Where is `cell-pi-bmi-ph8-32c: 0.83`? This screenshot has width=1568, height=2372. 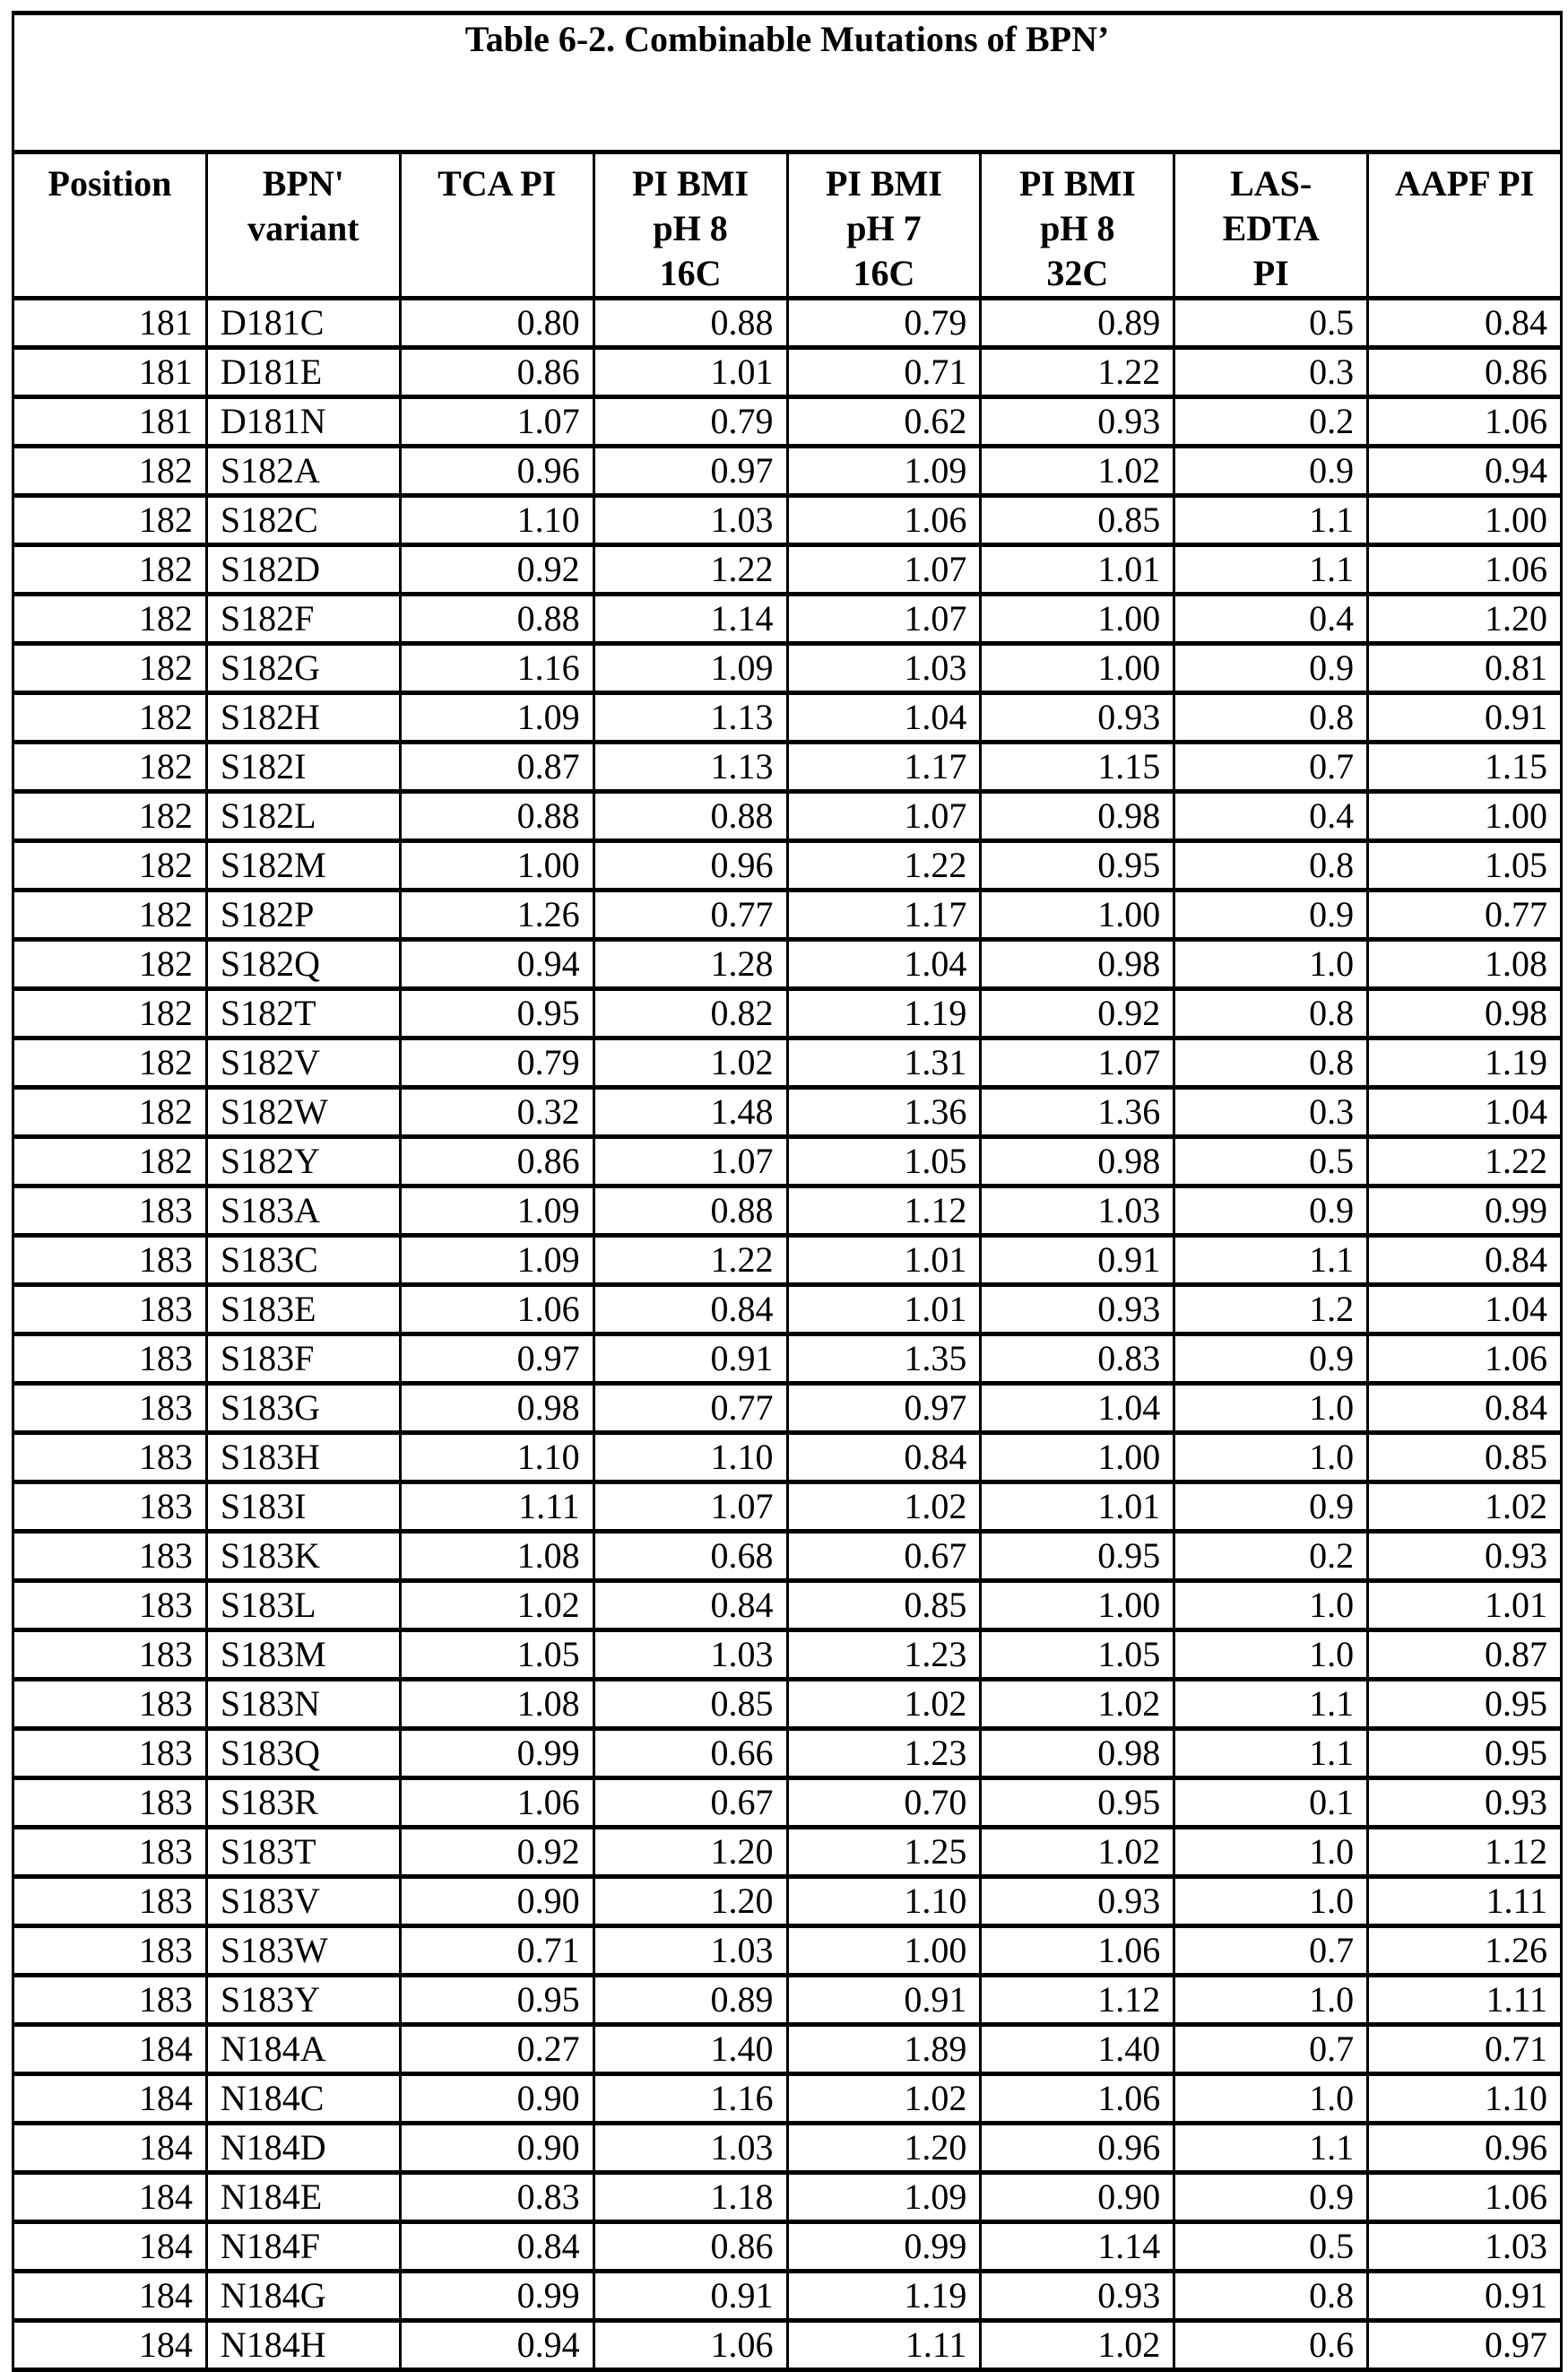 cell-pi-bmi-ph8-32c: 0.83 is located at coordinates (1077, 1359).